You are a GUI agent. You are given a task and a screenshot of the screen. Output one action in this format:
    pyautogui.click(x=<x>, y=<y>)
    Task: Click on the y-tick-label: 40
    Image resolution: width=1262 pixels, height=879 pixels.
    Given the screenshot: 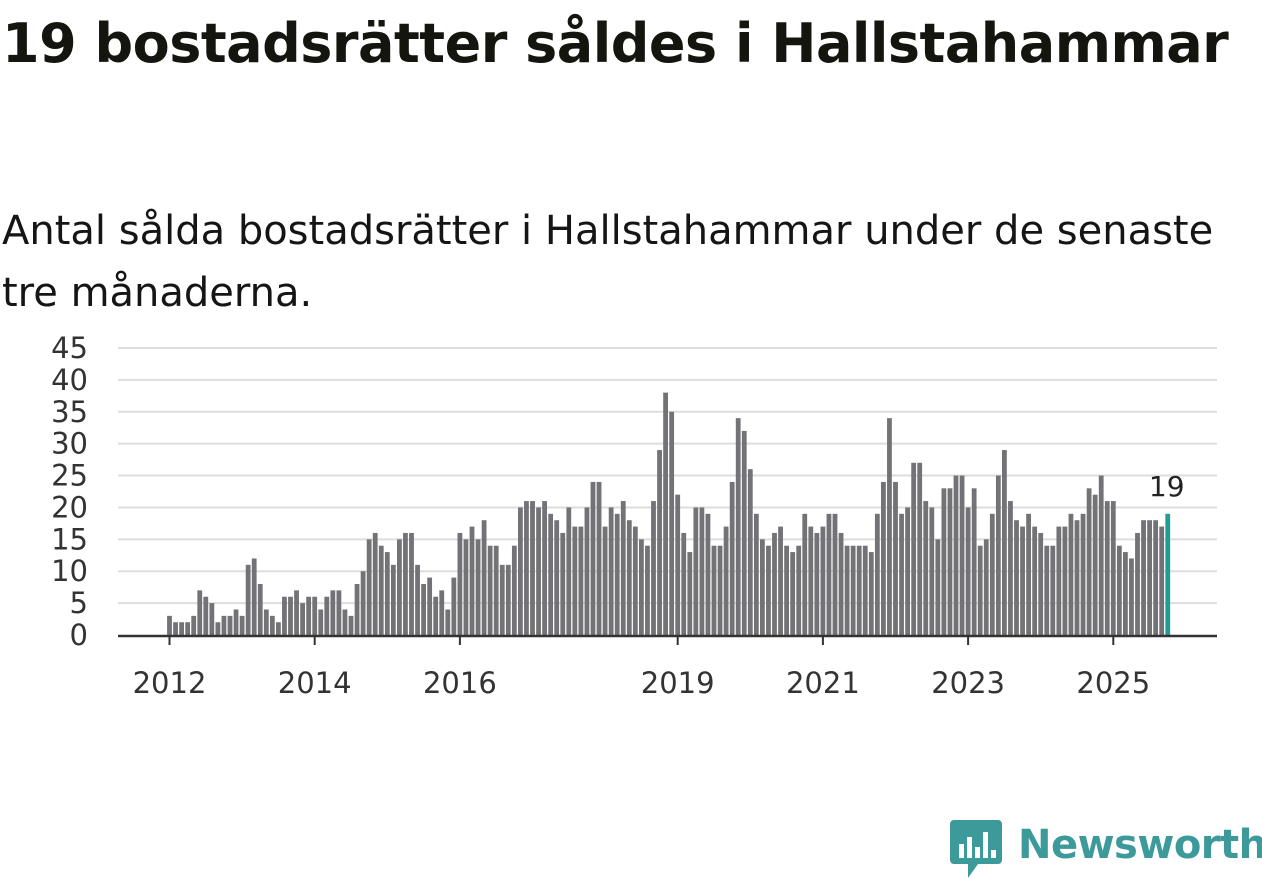 What is the action you would take?
    pyautogui.click(x=69, y=380)
    